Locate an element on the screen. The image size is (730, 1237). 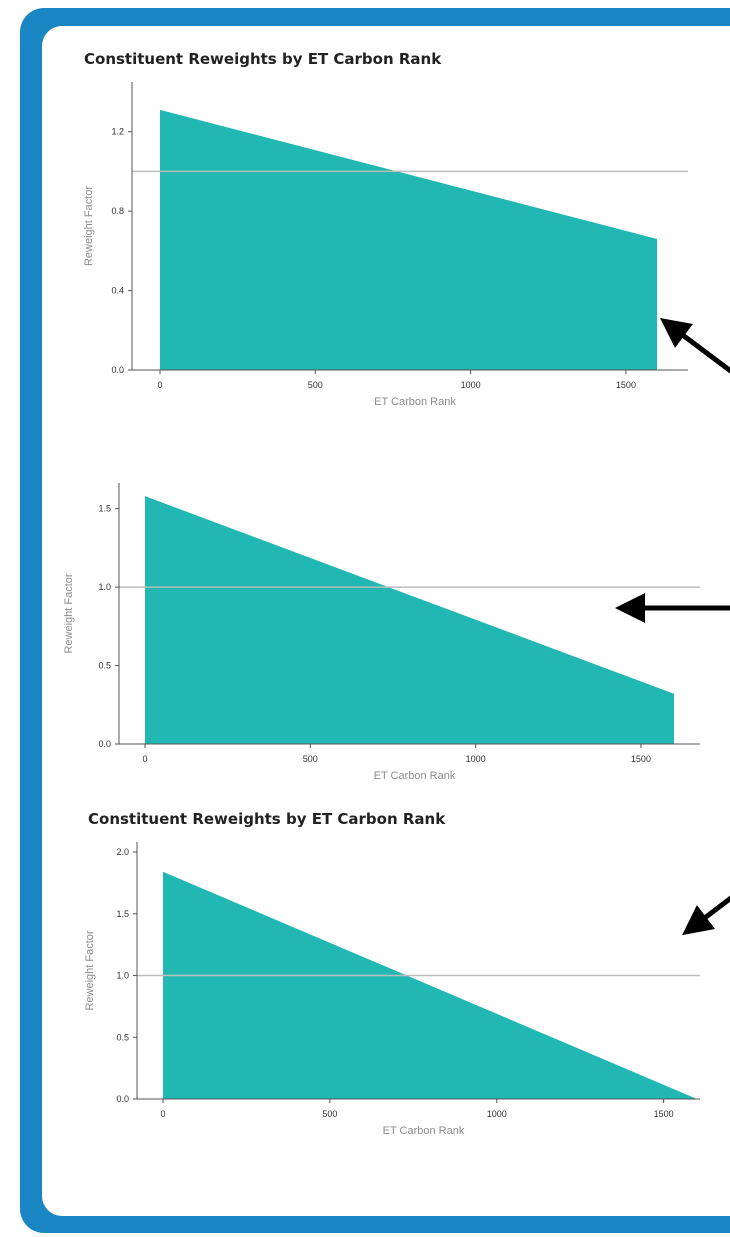
y-tick-label: 2.0 is located at coordinates (122, 852).